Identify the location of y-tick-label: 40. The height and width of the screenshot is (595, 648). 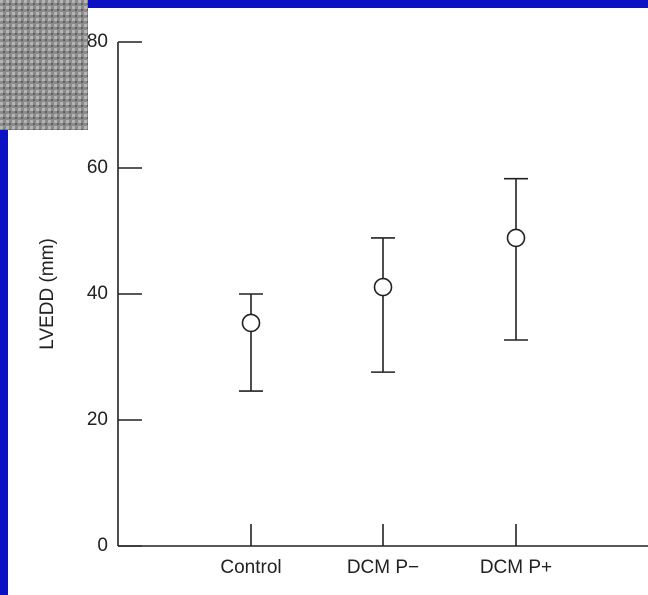
(97, 293).